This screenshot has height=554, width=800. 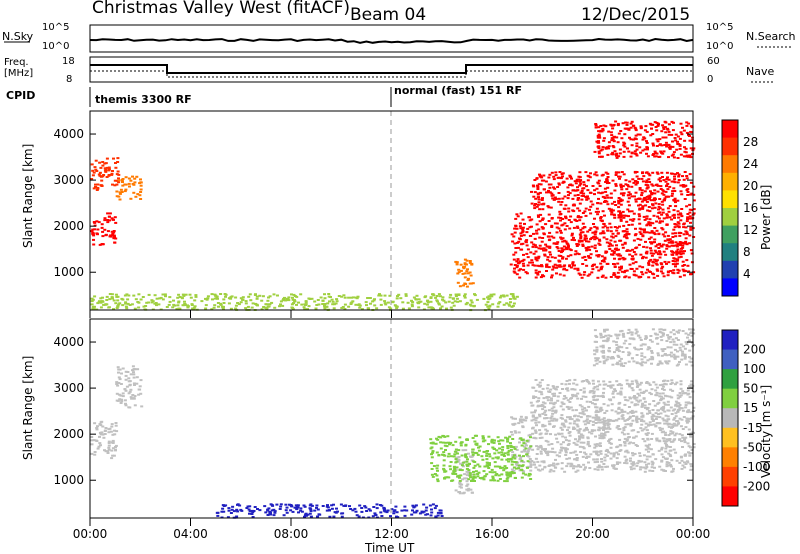 What do you see at coordinates (766, 431) in the screenshot?
I see `velocity-colorbar-title: Velocity [m s⁻¹]` at bounding box center [766, 431].